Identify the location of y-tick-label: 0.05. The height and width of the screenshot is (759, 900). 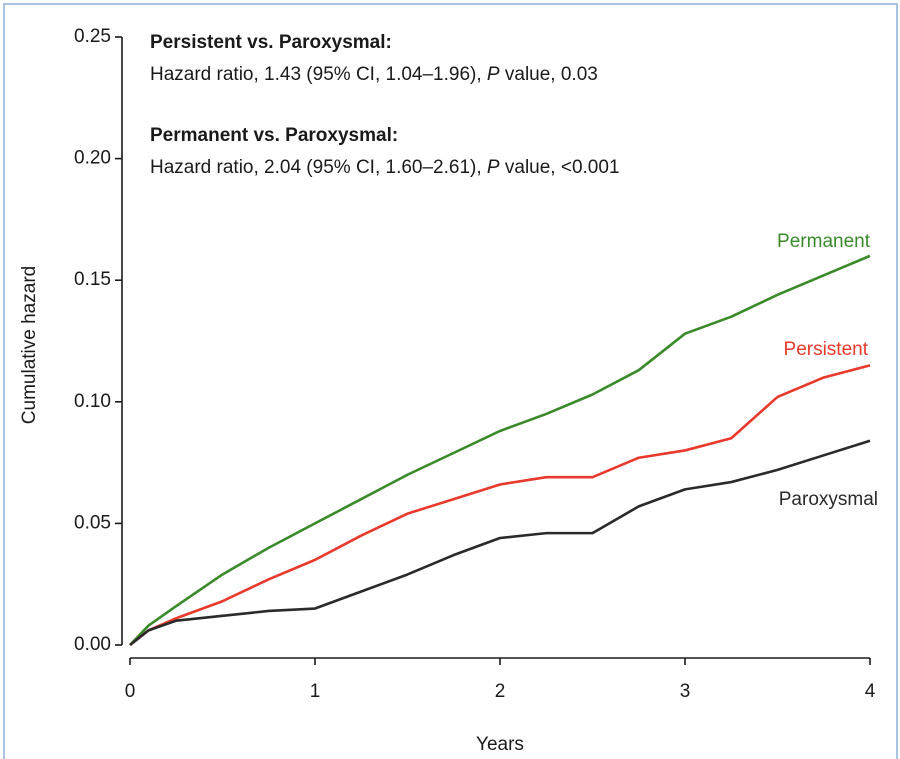
(92, 522).